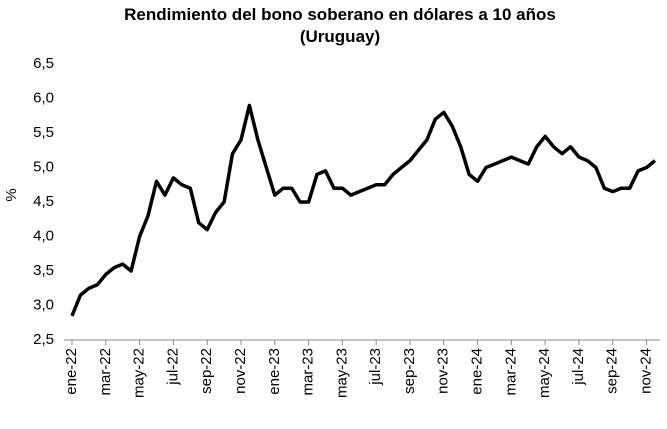  Describe the element at coordinates (43, 97) in the screenshot. I see `y-tick-label: 6,0` at that location.